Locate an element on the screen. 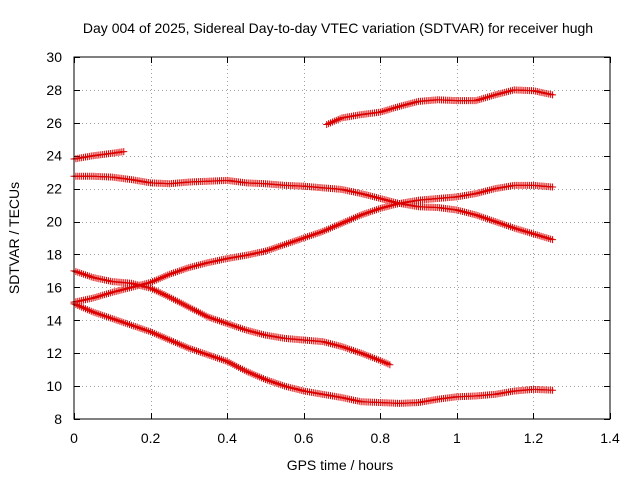 The width and height of the screenshot is (640, 480). y-tick-label: 22 is located at coordinates (54, 189).